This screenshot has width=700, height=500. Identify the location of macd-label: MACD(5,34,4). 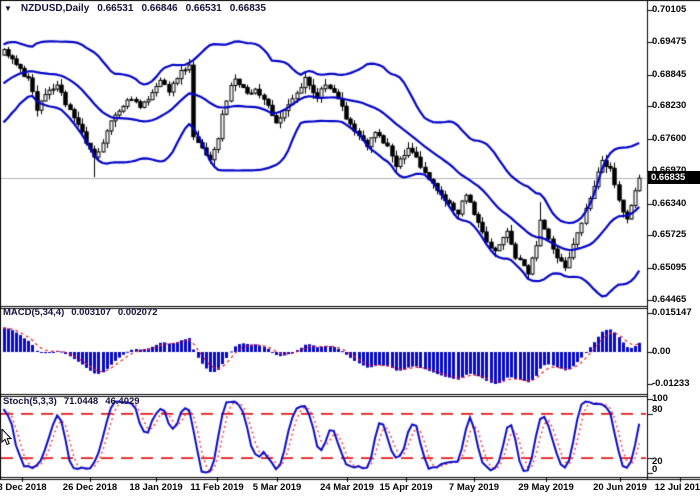
(34, 312).